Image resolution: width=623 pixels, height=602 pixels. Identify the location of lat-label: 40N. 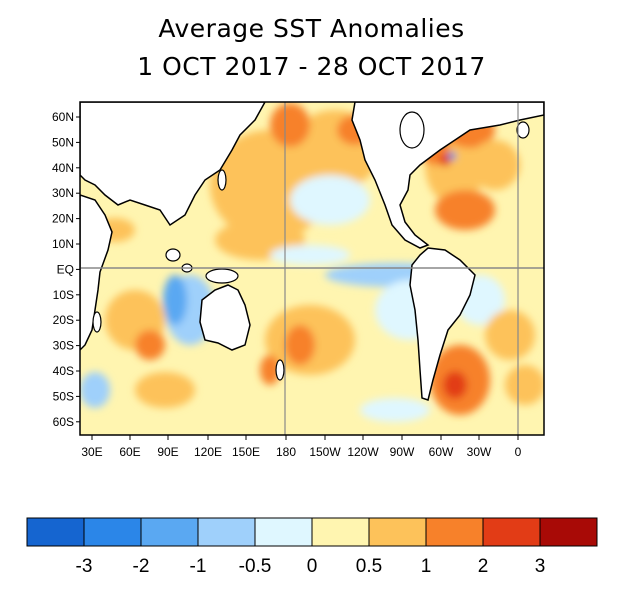
(63, 168).